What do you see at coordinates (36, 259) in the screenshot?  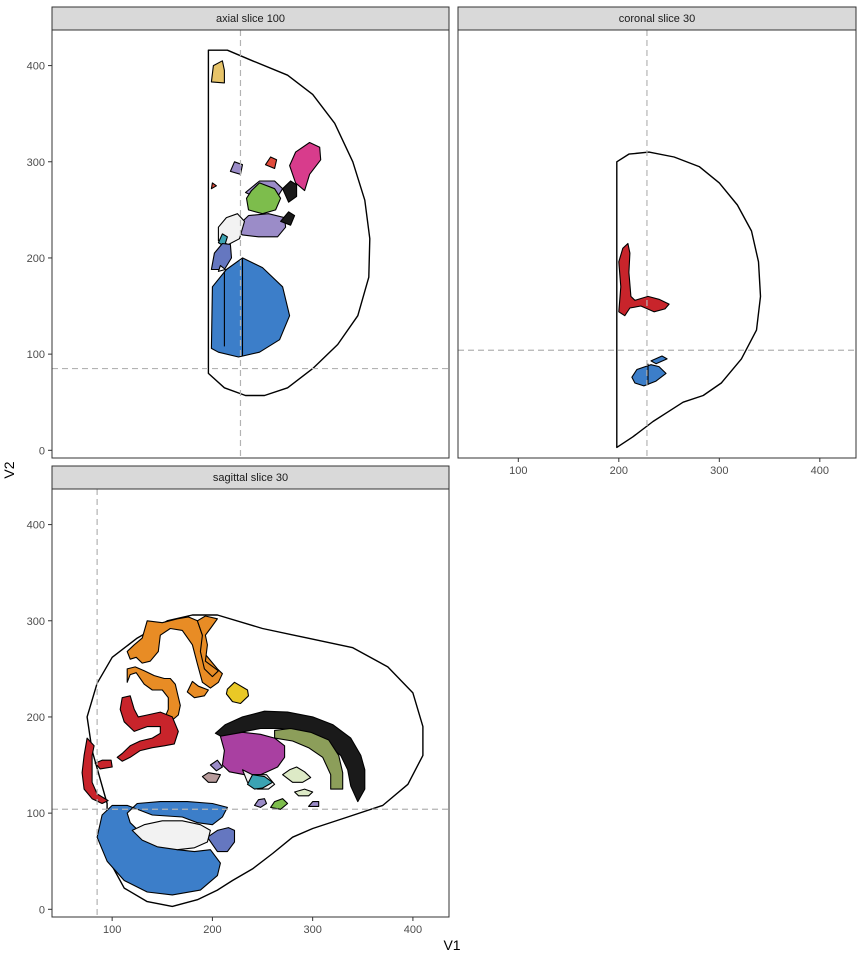 I see `axial-y-tick-label: 200` at bounding box center [36, 259].